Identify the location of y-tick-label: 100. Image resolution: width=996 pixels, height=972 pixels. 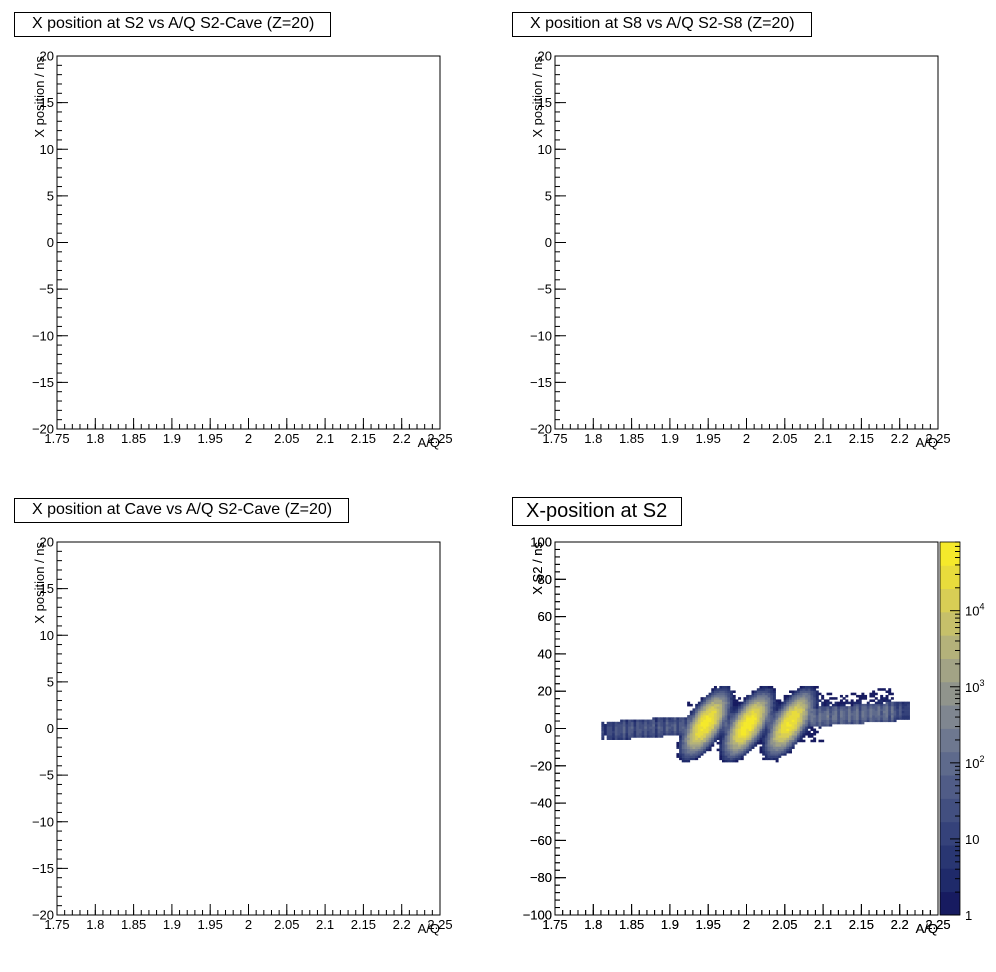
(541, 542).